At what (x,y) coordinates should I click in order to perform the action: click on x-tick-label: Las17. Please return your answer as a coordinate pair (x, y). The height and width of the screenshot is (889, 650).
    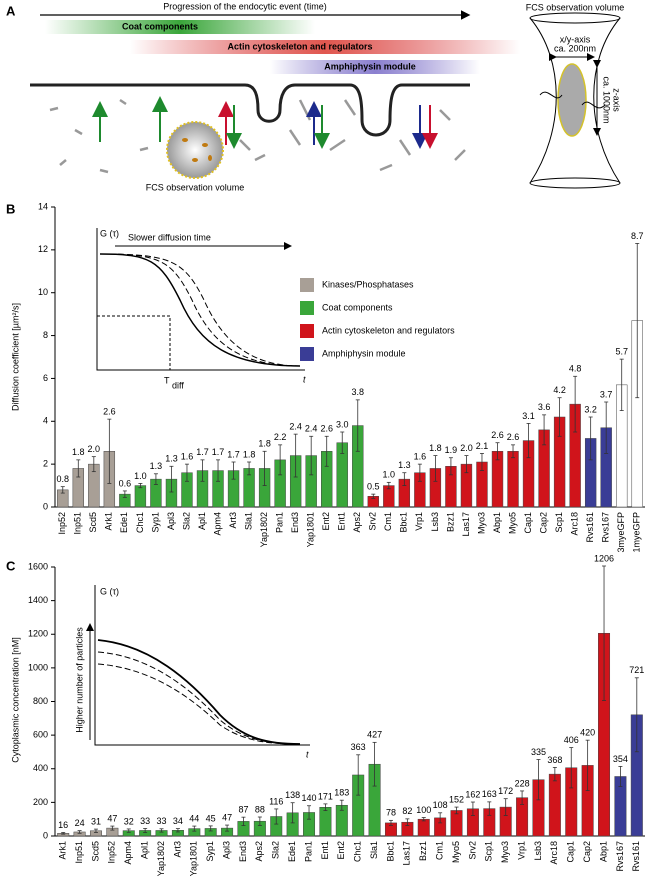
    Looking at the image, I should click on (407, 853).